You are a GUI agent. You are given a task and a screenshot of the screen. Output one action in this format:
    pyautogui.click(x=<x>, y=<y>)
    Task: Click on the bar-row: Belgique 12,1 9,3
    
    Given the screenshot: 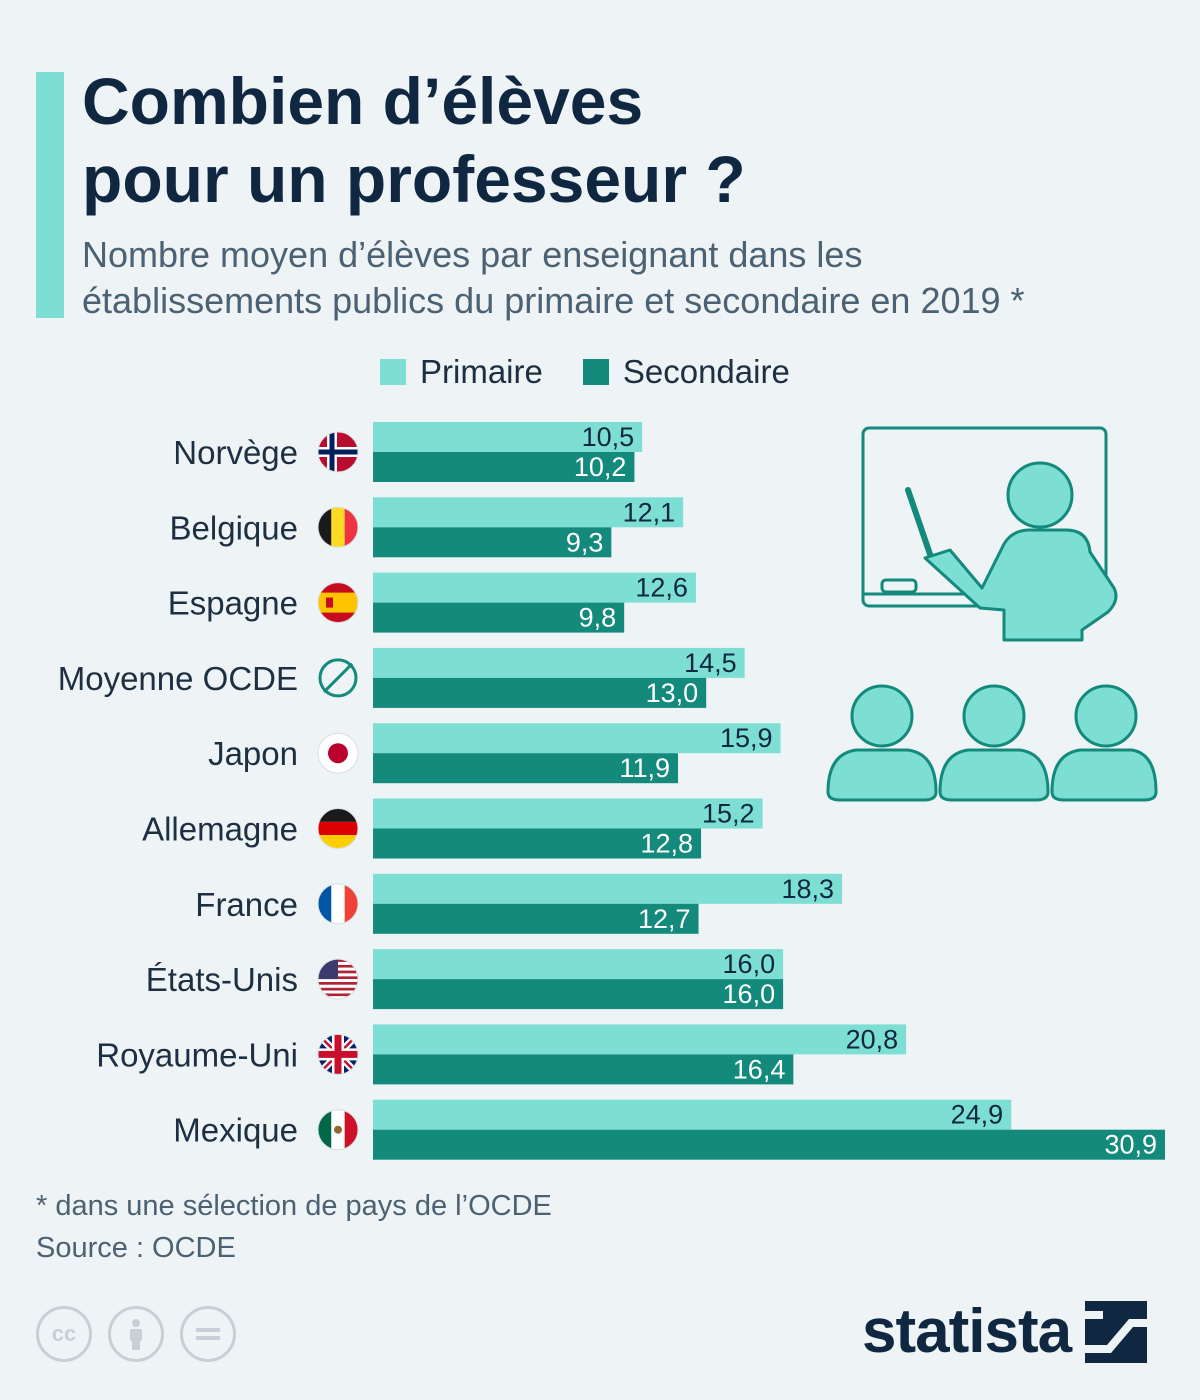 What is the action you would take?
    pyautogui.click(x=427, y=527)
    